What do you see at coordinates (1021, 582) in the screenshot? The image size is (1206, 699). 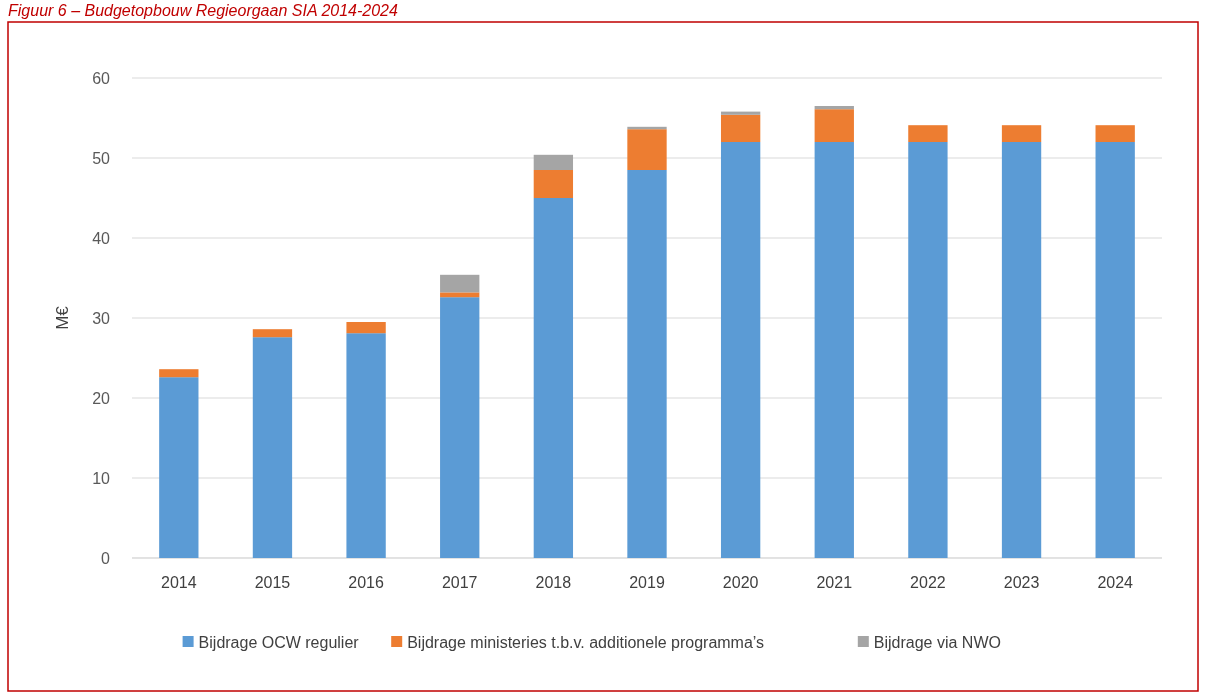 I see `x-tick-label: 2023` at bounding box center [1021, 582].